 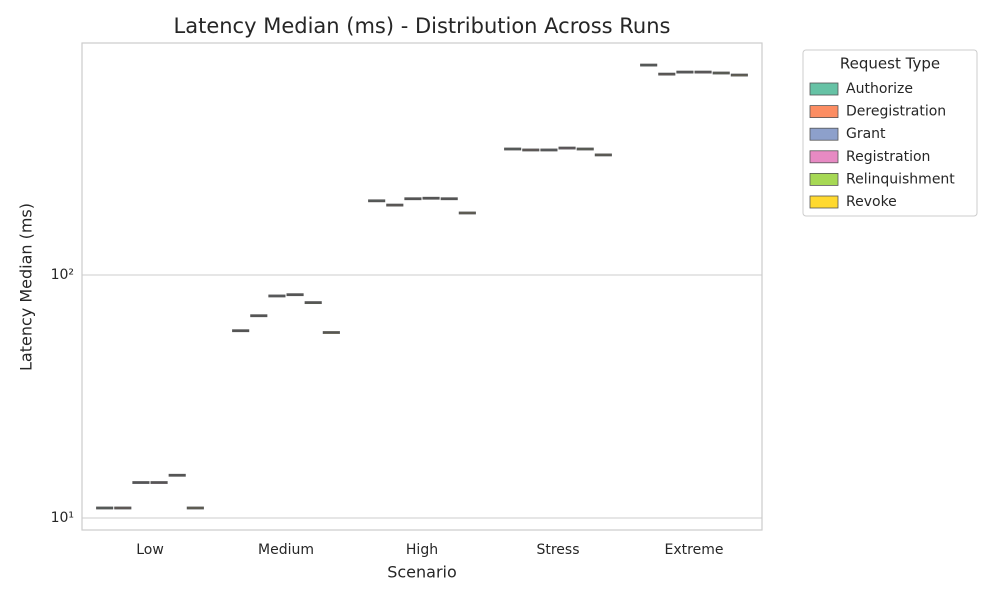 I want to click on x-tick-label: Extreme, so click(x=694, y=550).